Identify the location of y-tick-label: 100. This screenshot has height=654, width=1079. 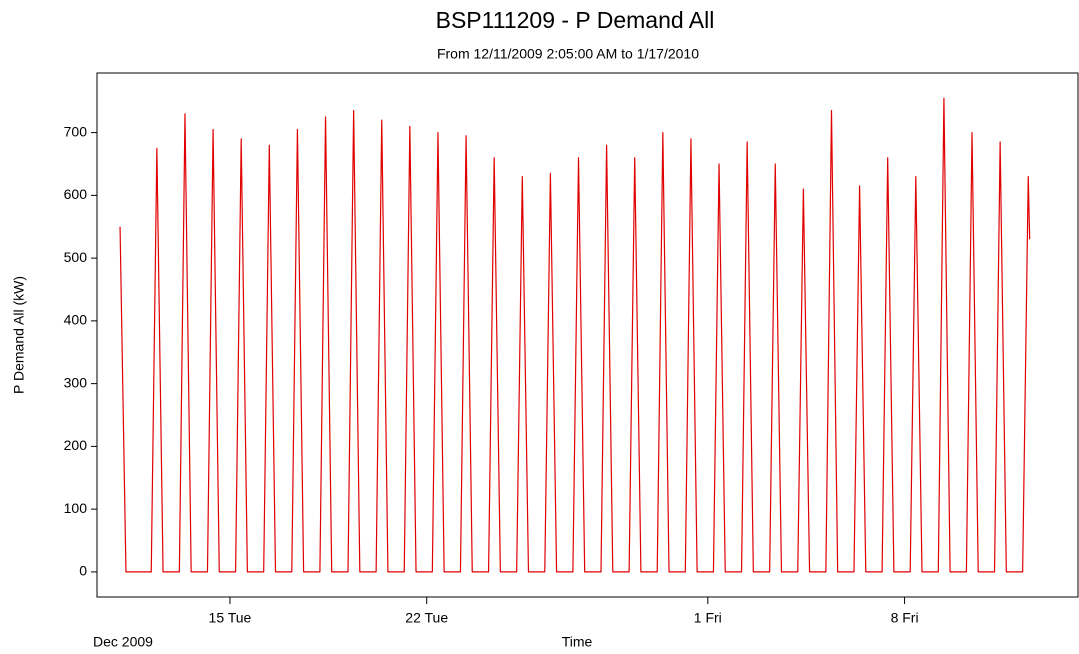
(76, 508).